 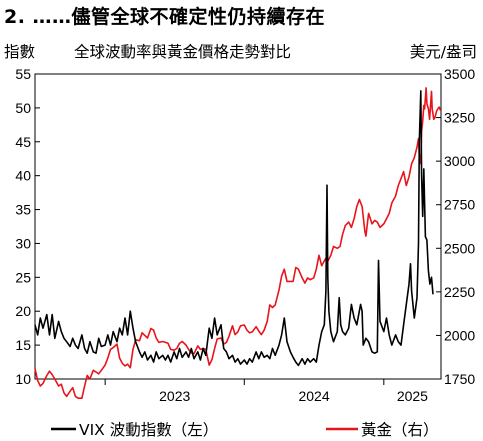 I want to click on x-tick-label: 2025, so click(x=412, y=396).